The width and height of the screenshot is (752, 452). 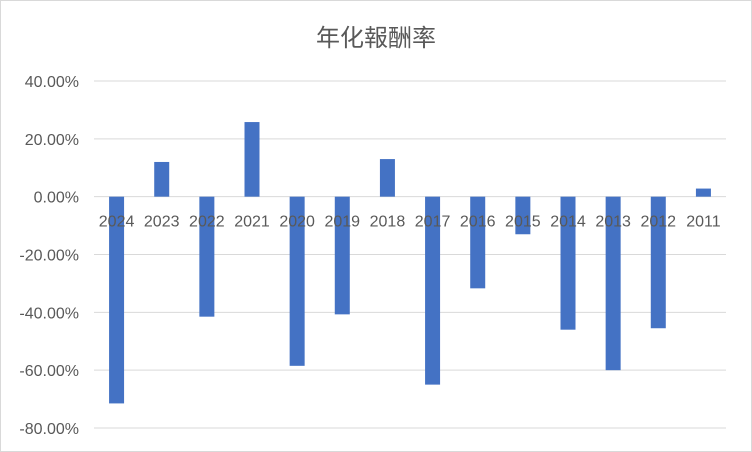 I want to click on bar-2012, so click(x=658, y=262).